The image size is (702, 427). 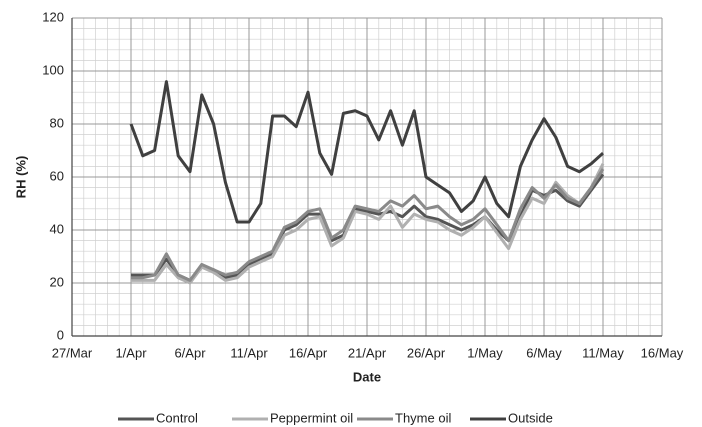 I want to click on x-tick-label: 6/May, so click(x=544, y=352).